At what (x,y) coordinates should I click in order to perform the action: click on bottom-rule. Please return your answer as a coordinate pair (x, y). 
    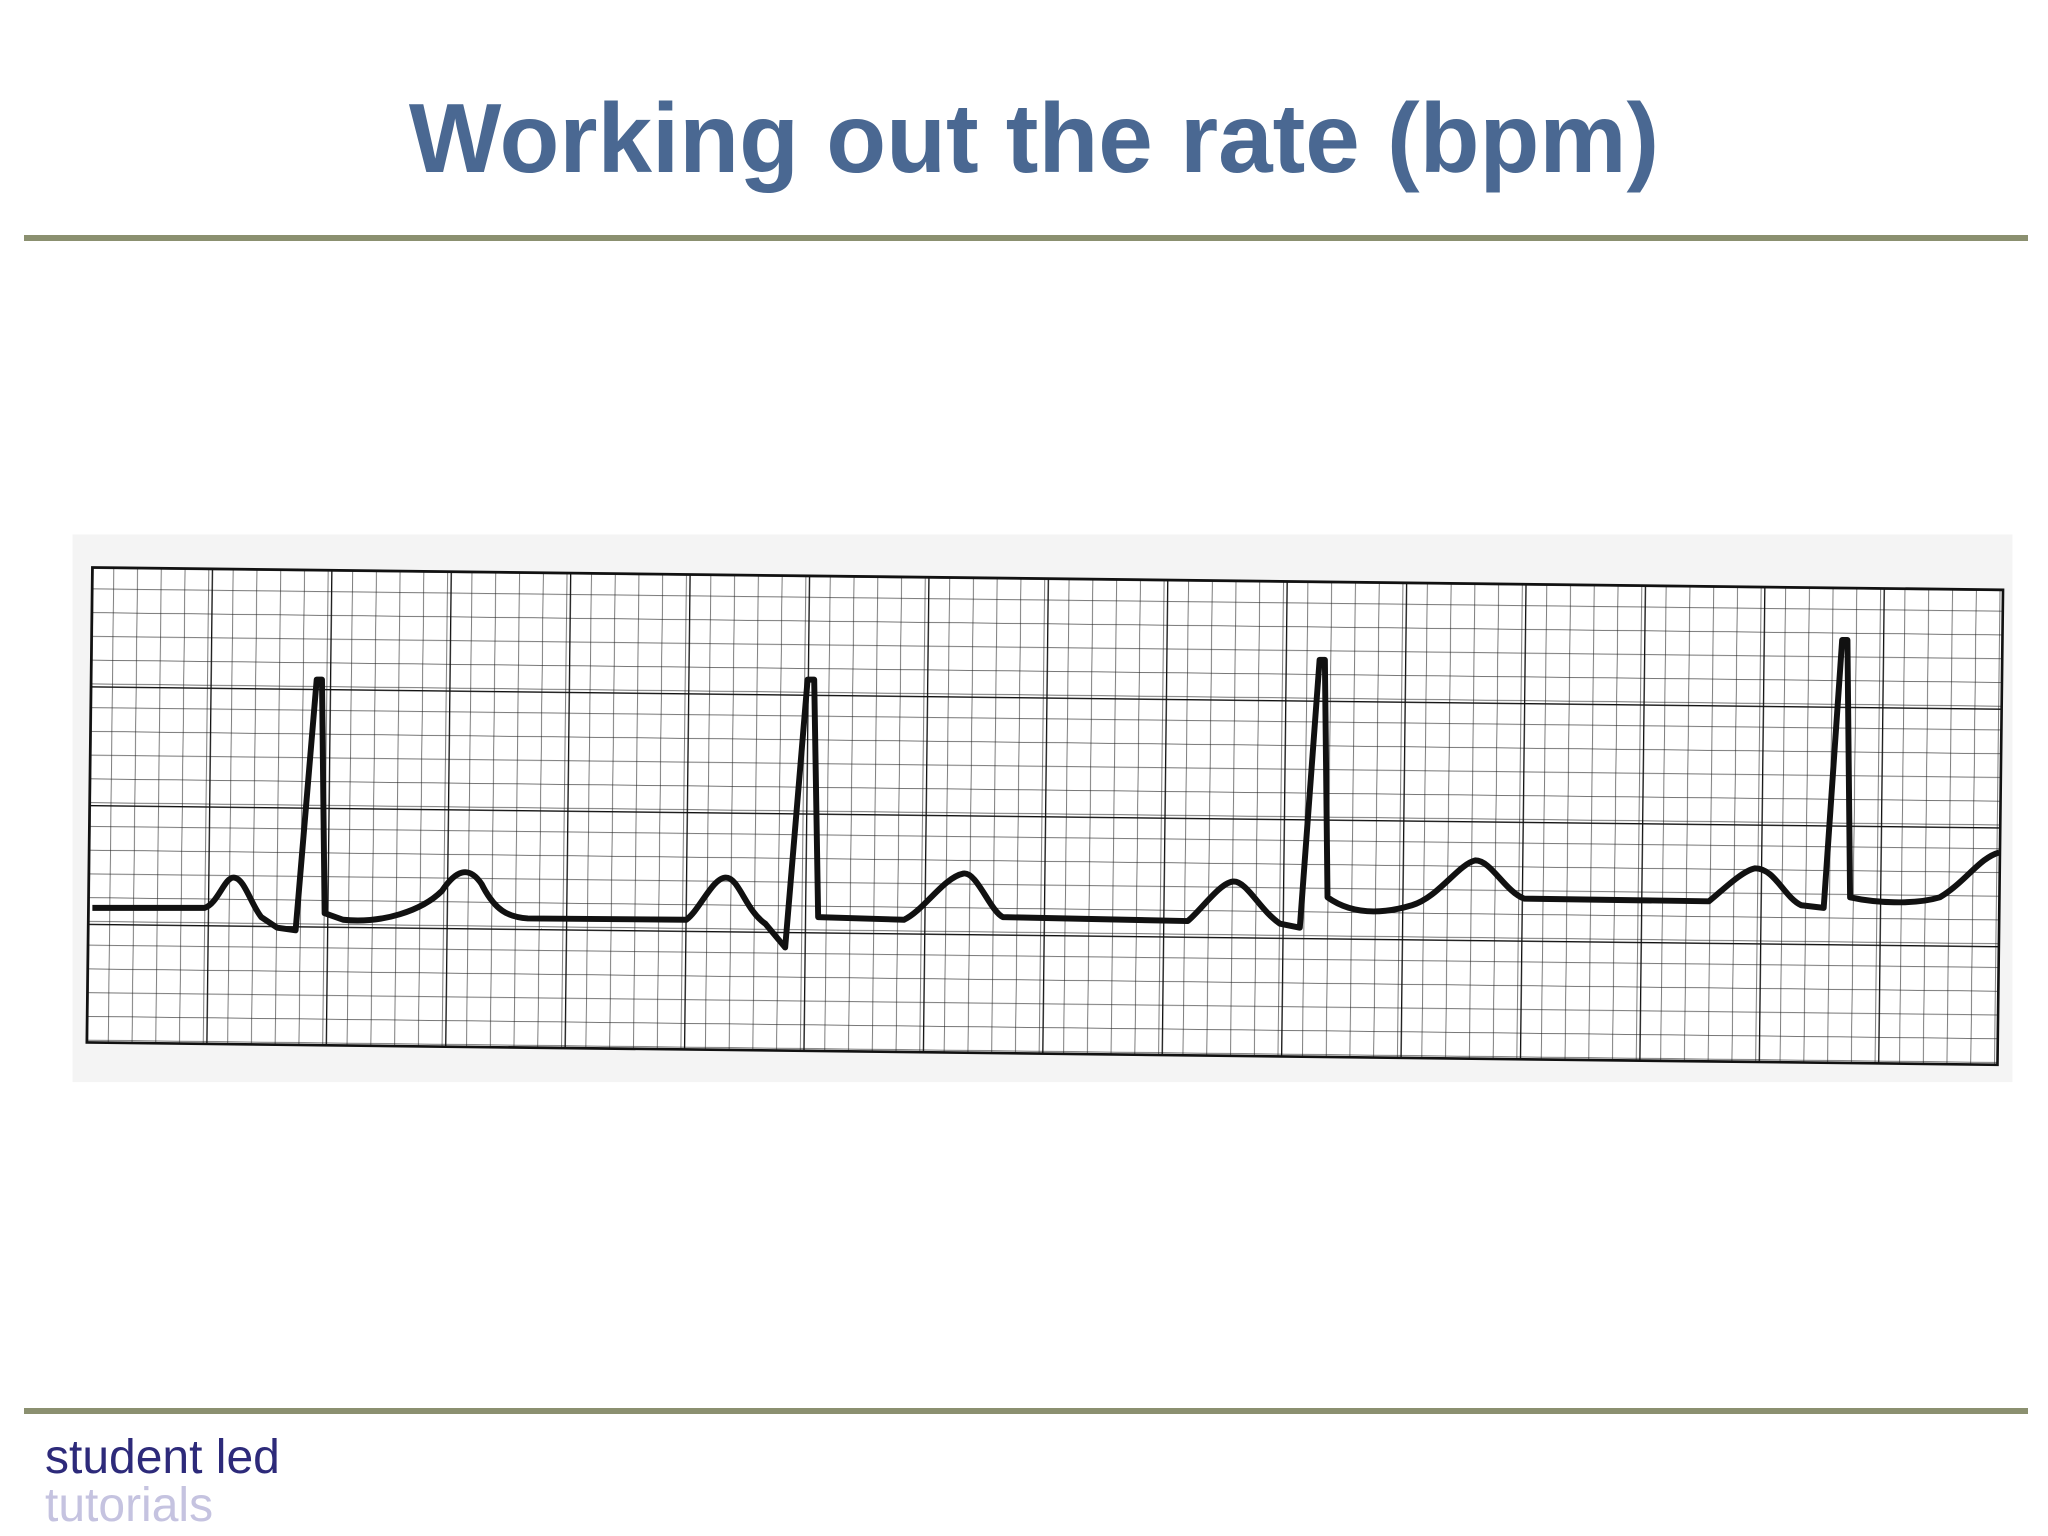
    Looking at the image, I should click on (1026, 1411).